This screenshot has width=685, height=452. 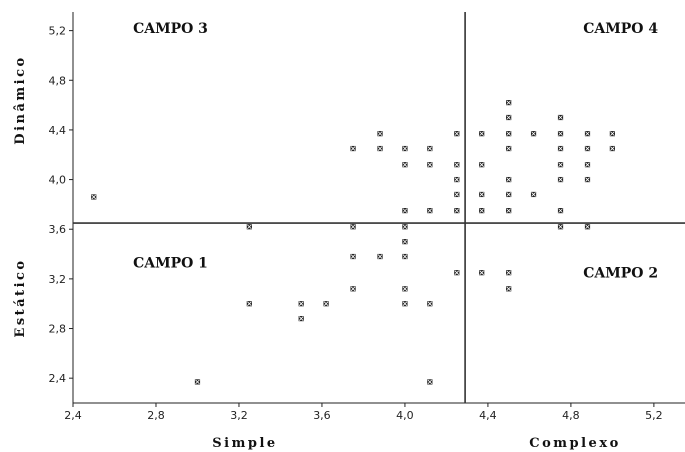 What do you see at coordinates (58, 31) in the screenshot?
I see `y-tick-label: 5,2` at bounding box center [58, 31].